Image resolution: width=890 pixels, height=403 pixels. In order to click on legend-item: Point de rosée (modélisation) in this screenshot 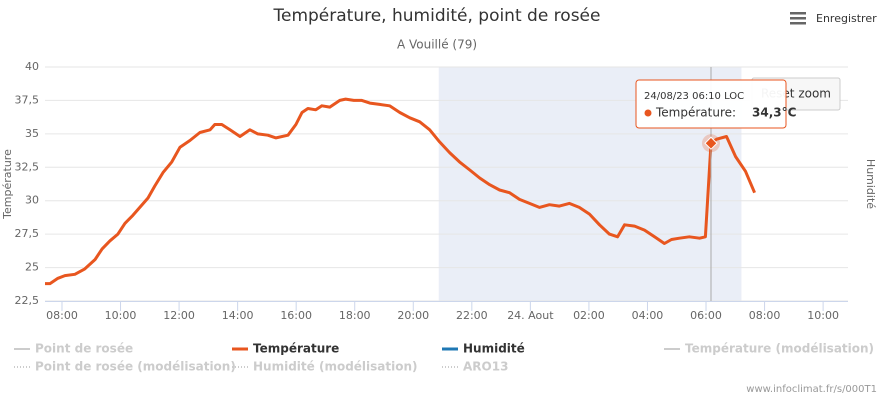, I will do `click(125, 367)`.